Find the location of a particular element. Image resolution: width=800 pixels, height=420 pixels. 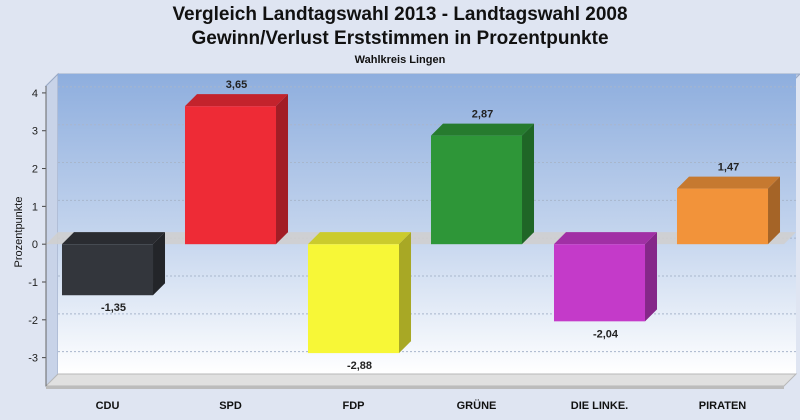

data-label: 2,87 is located at coordinates (482, 115).